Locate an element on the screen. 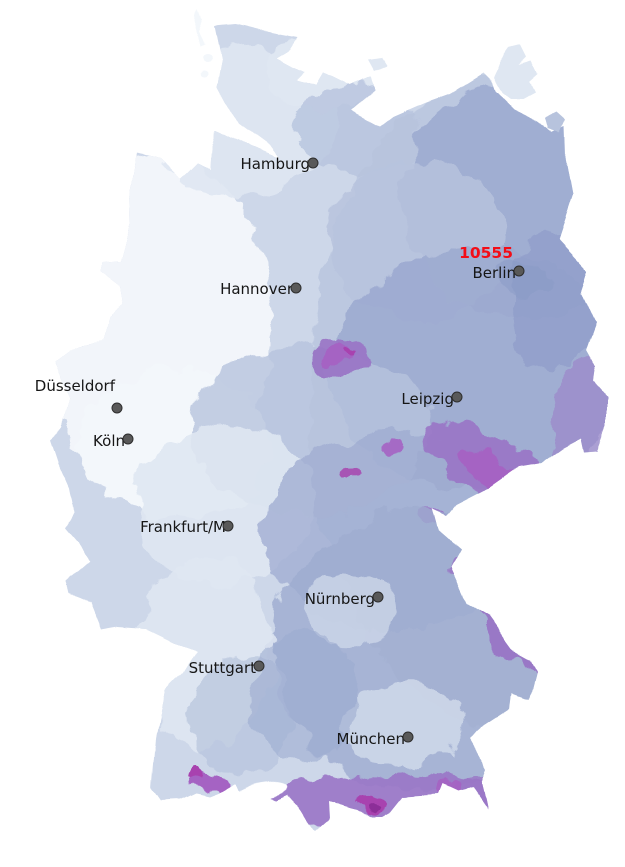  island-pellworm is located at coordinates (202, 72).